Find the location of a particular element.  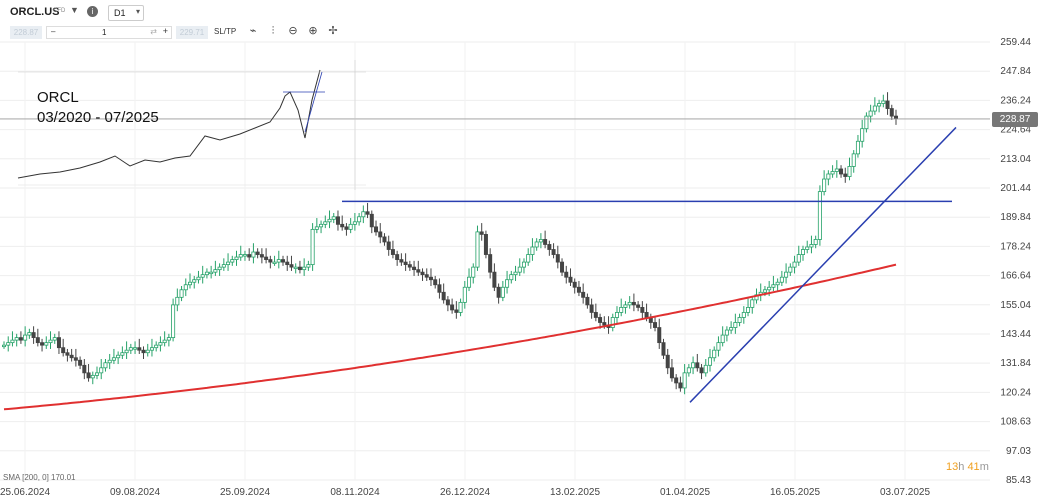

x-tick-label: 01.04.2025 is located at coordinates (685, 492).